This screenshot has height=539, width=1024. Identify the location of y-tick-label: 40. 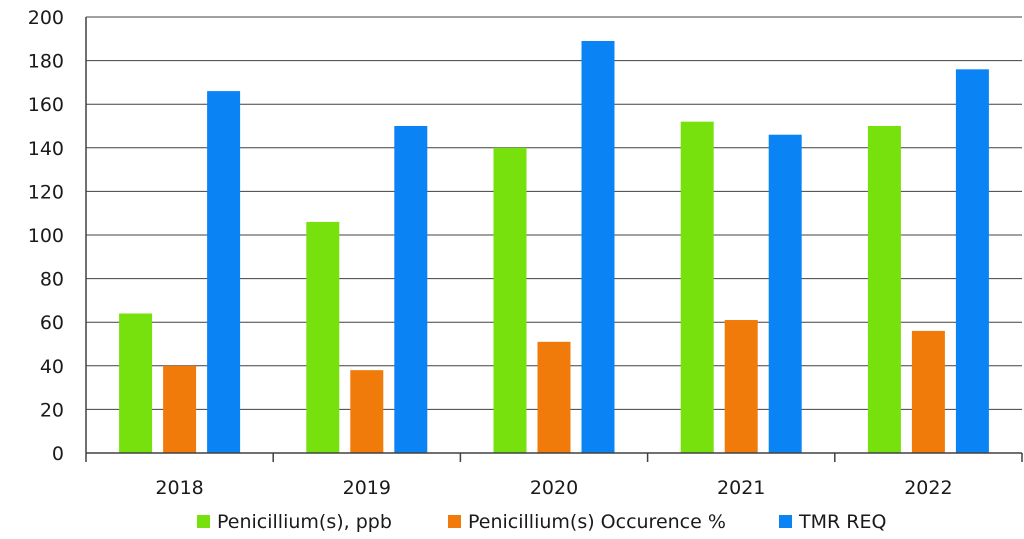
(52, 367).